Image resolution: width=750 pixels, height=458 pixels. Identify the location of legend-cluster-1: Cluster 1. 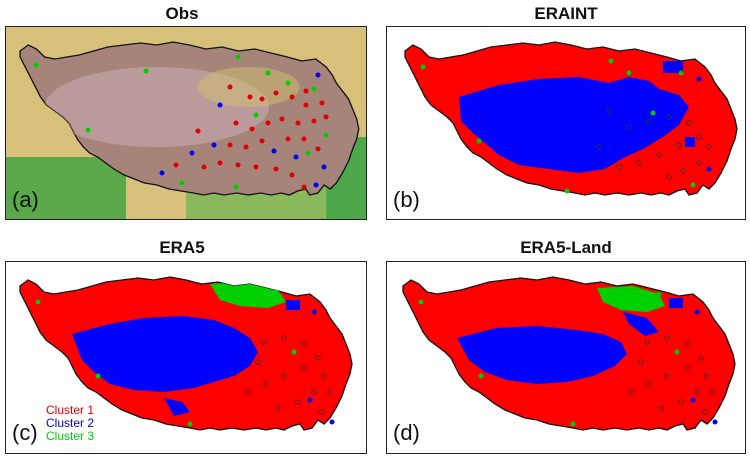
(70, 410).